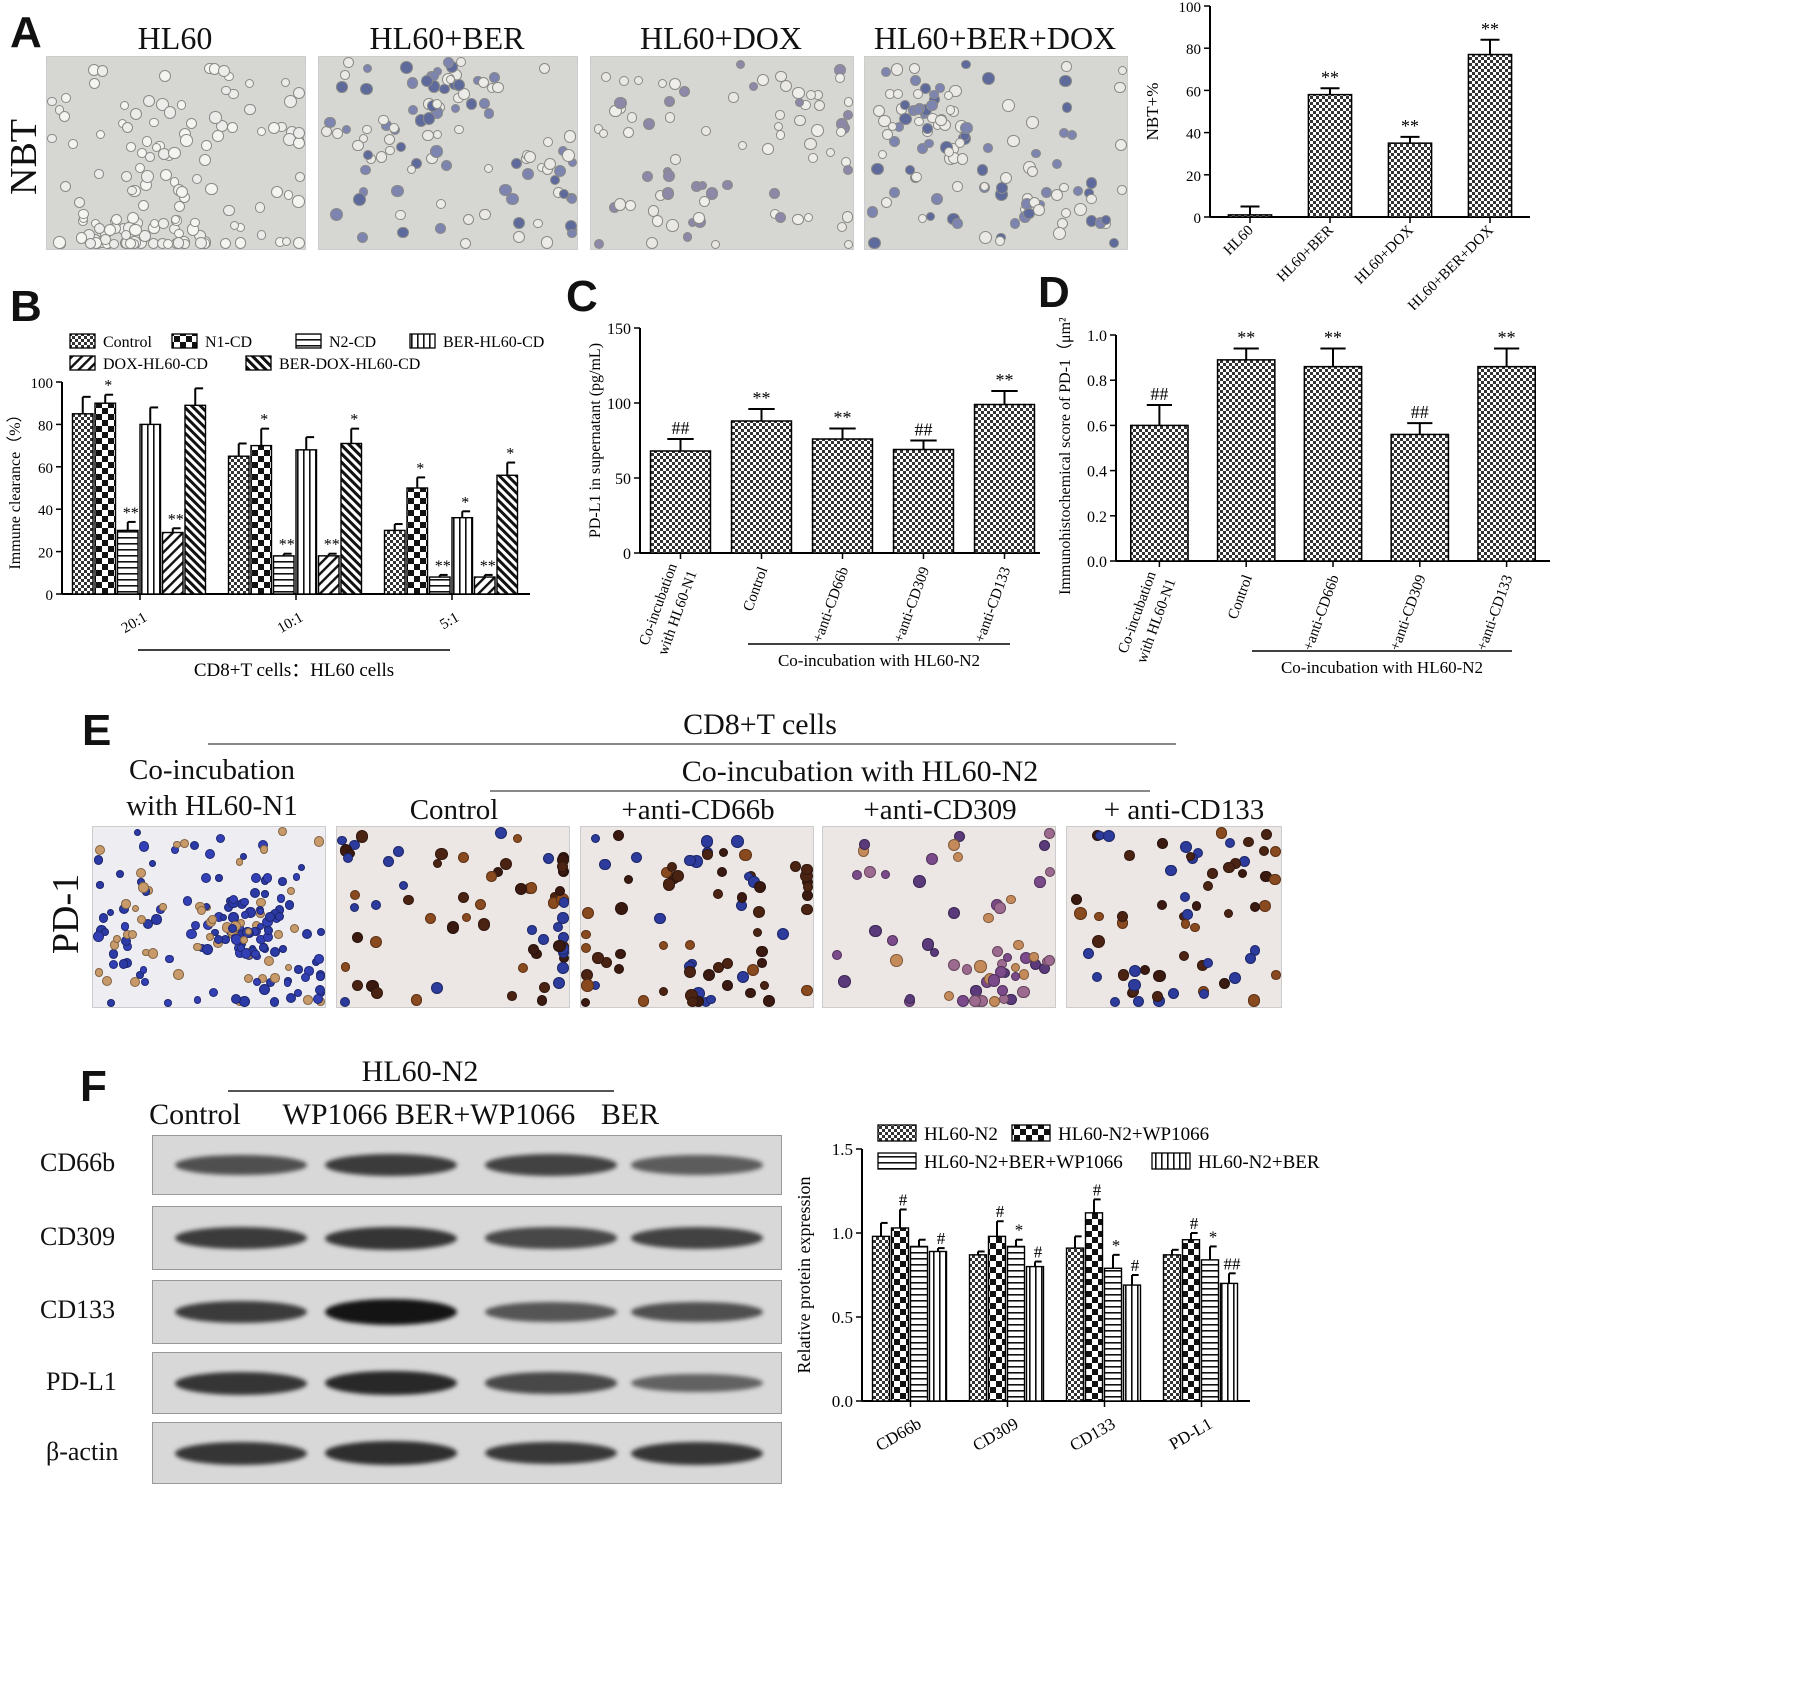  Describe the element at coordinates (422, 341) in the screenshot. I see `legend-swatch-ber-hl60-cd` at that location.